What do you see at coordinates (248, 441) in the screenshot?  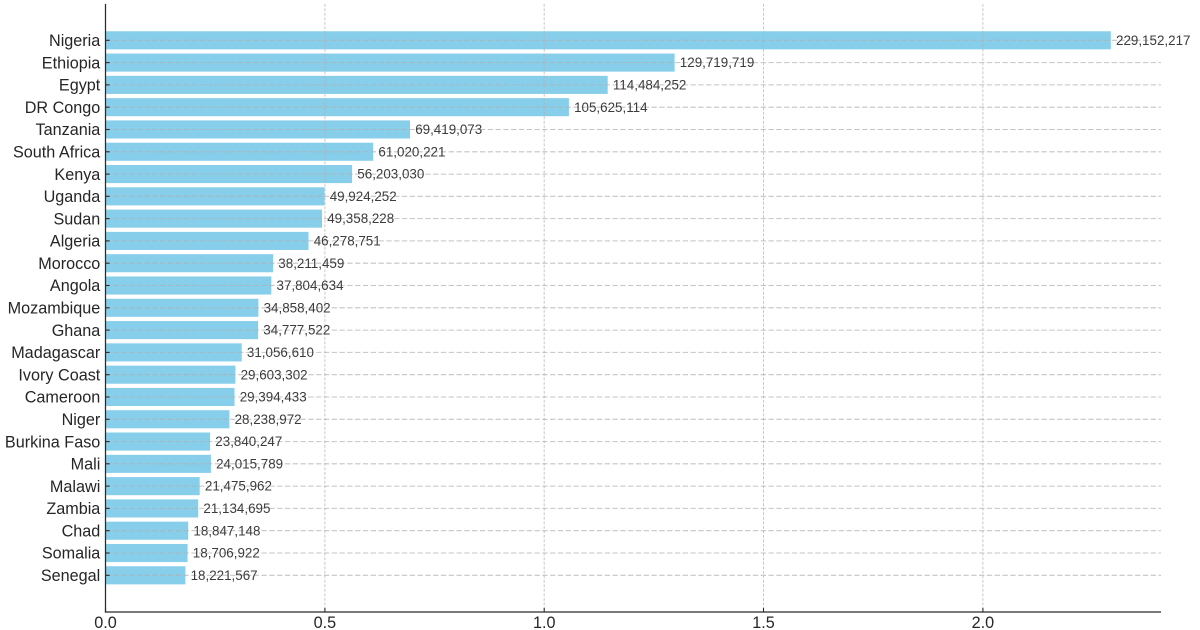 I see `svg-text: 23,840,247` at bounding box center [248, 441].